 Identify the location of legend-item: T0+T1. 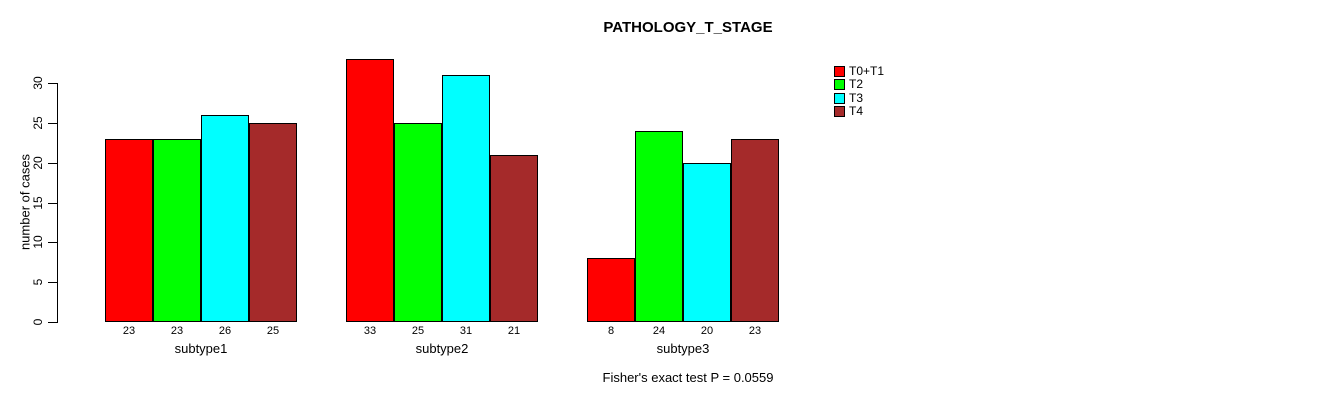
(874, 71).